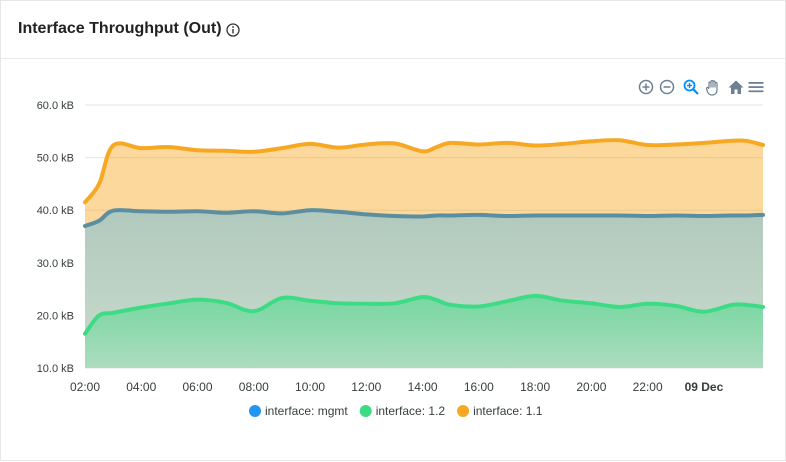 This screenshot has height=462, width=786. I want to click on y-tick-label: 30.0 kB, so click(55, 264).